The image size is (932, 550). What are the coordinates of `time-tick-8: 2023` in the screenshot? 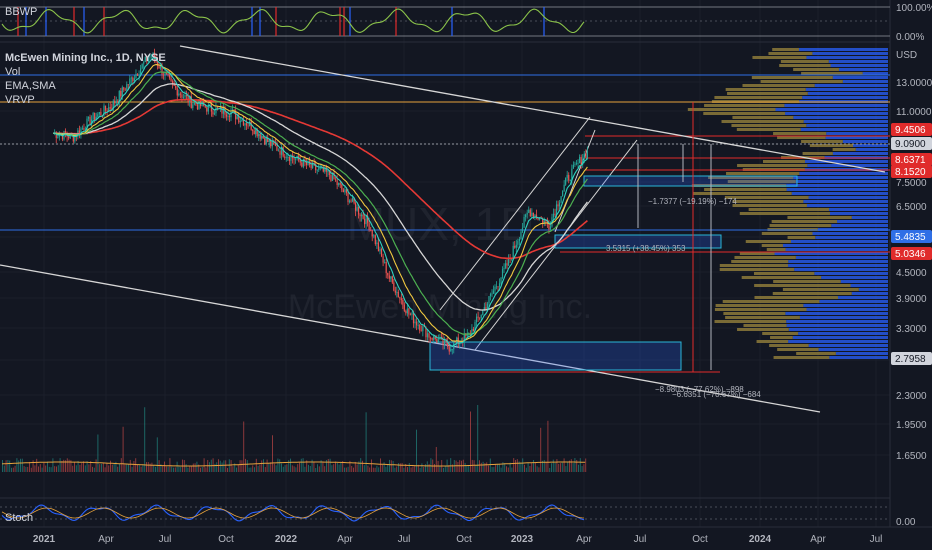 It's located at (522, 539).